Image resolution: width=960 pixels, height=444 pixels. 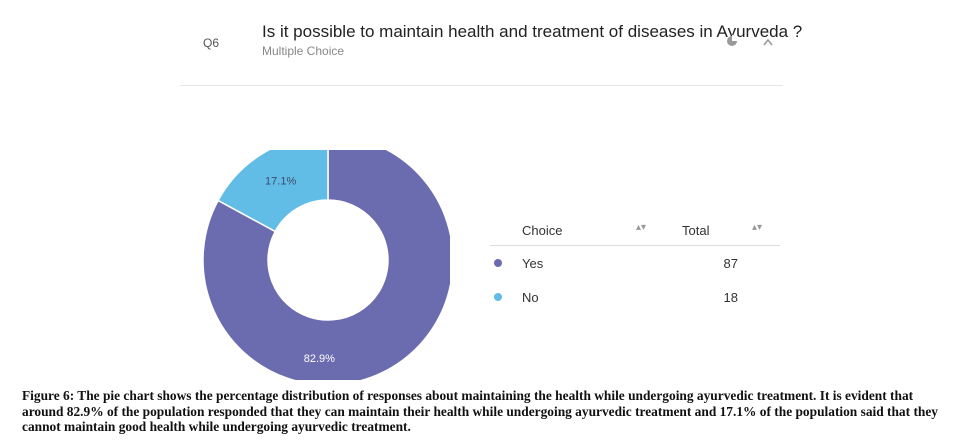 What do you see at coordinates (280, 182) in the screenshot?
I see `donut-label-no: 17.1%` at bounding box center [280, 182].